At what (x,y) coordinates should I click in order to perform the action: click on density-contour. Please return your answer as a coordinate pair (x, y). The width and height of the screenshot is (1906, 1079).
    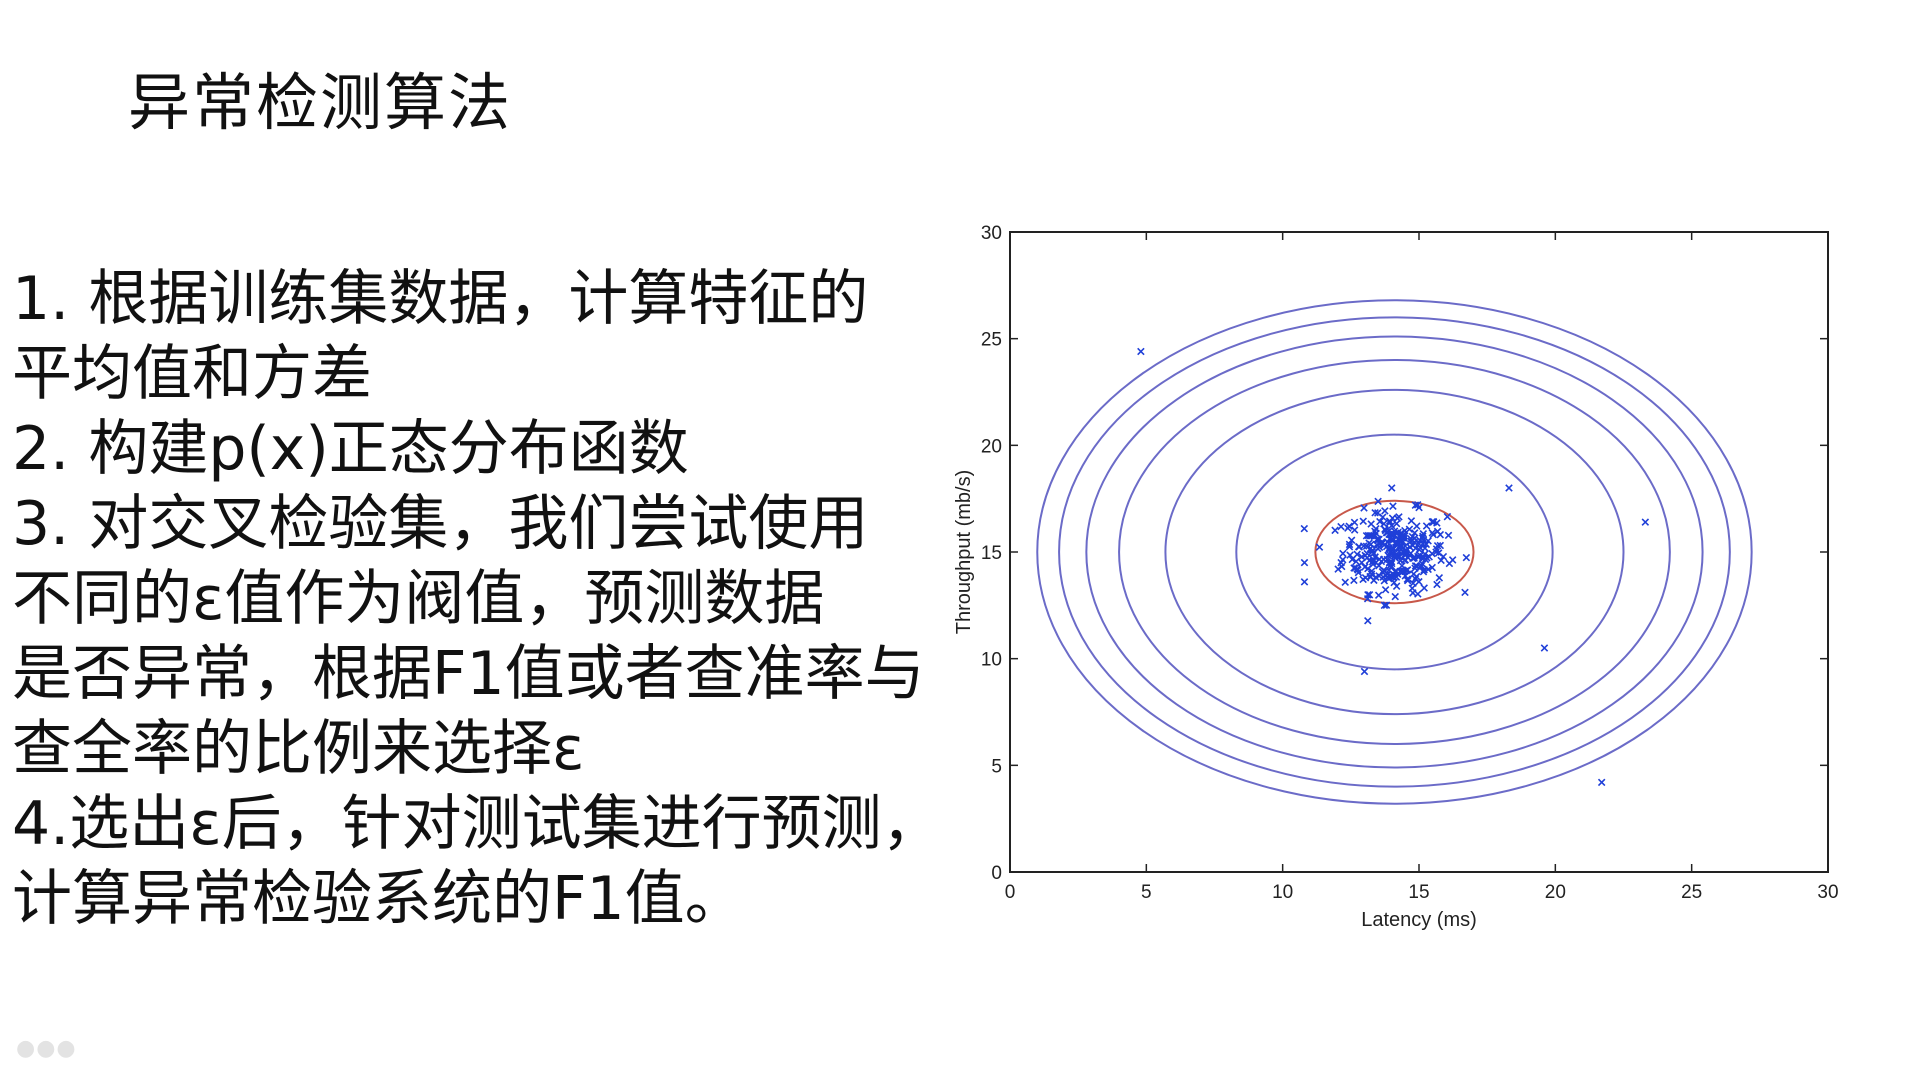
    Looking at the image, I should click on (1394, 552).